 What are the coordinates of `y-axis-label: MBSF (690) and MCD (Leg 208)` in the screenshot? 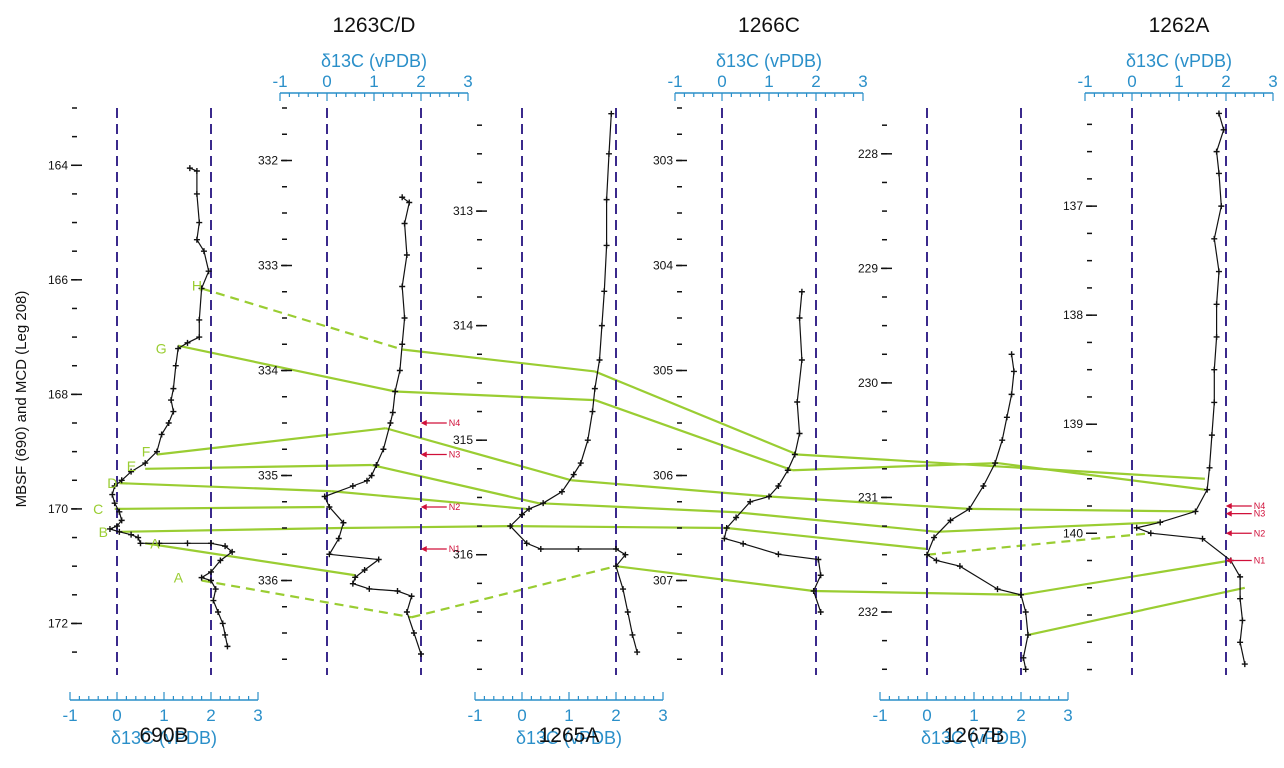 It's located at (21, 399).